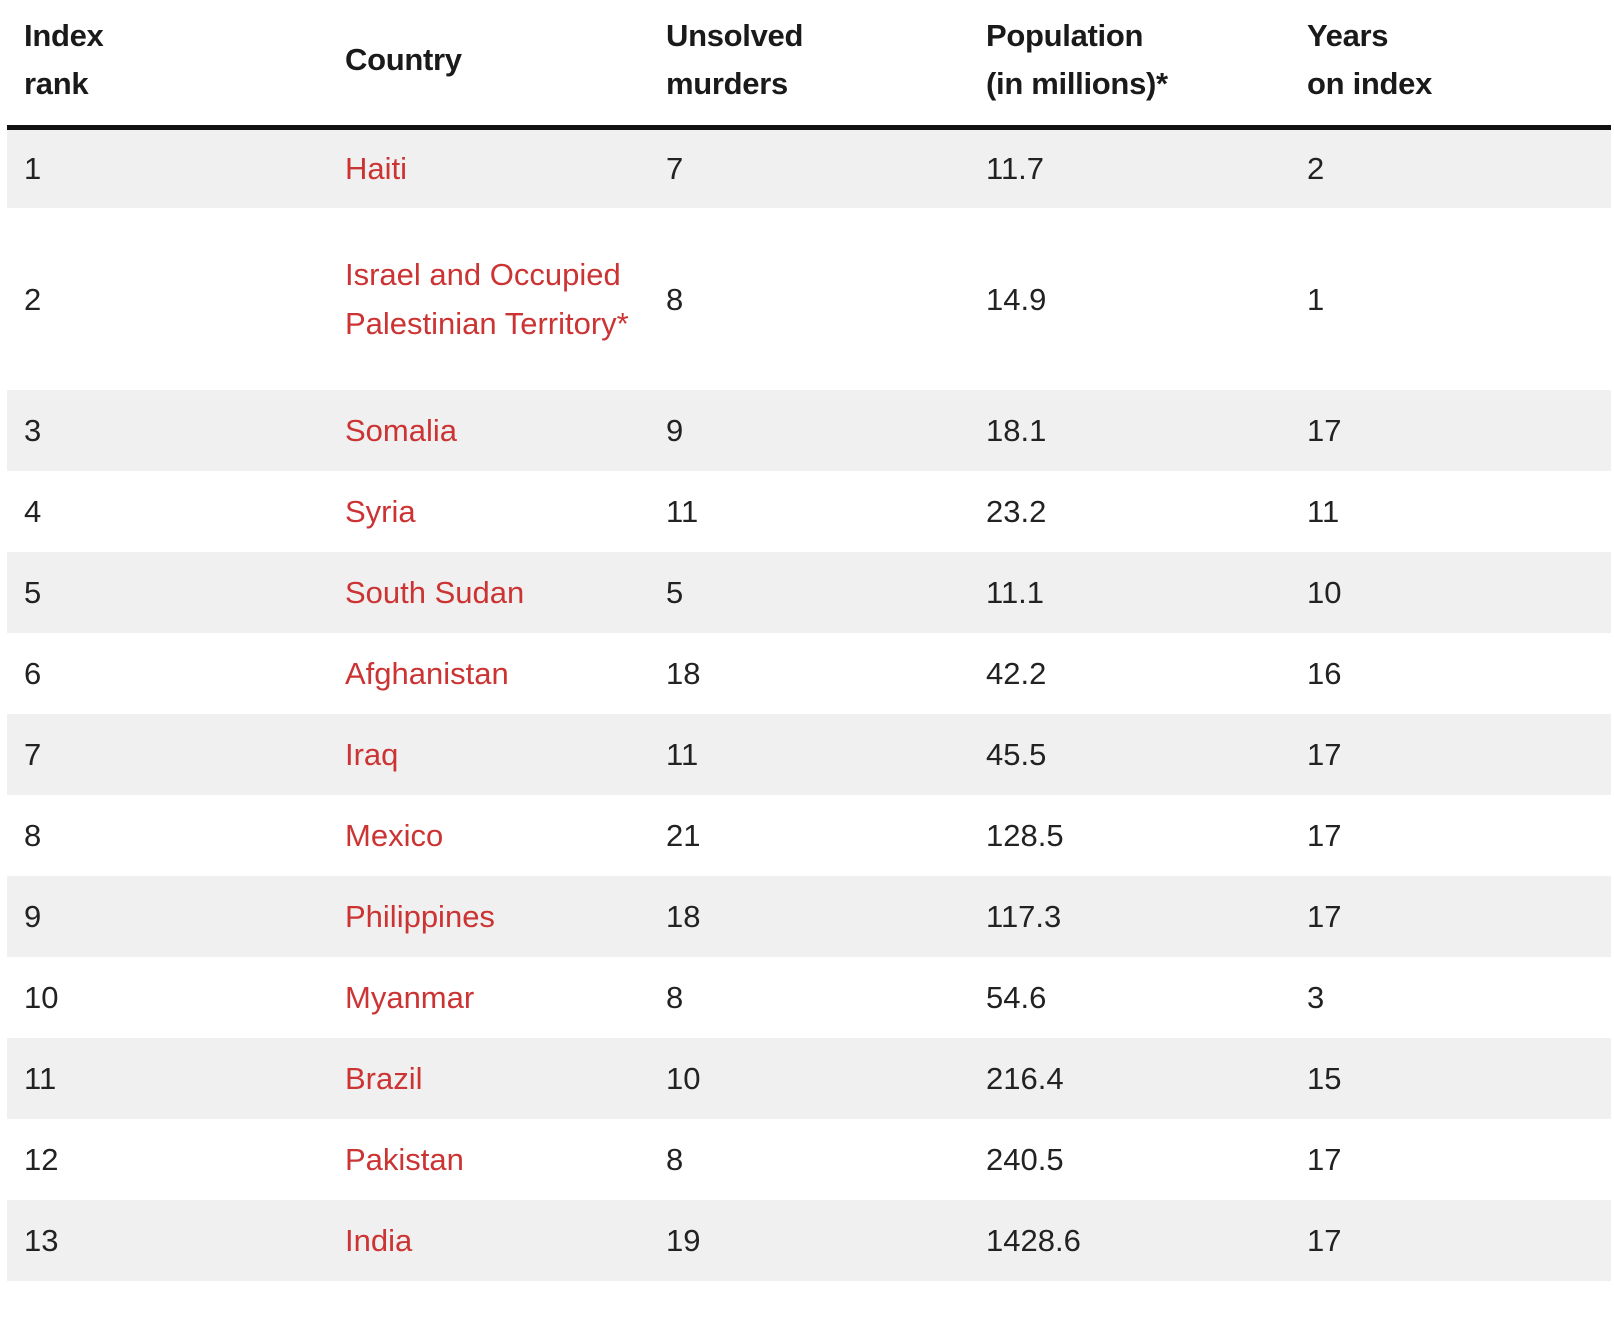 The height and width of the screenshot is (1322, 1614). Describe the element at coordinates (488, 1240) in the screenshot. I see `cell-country: India` at that location.